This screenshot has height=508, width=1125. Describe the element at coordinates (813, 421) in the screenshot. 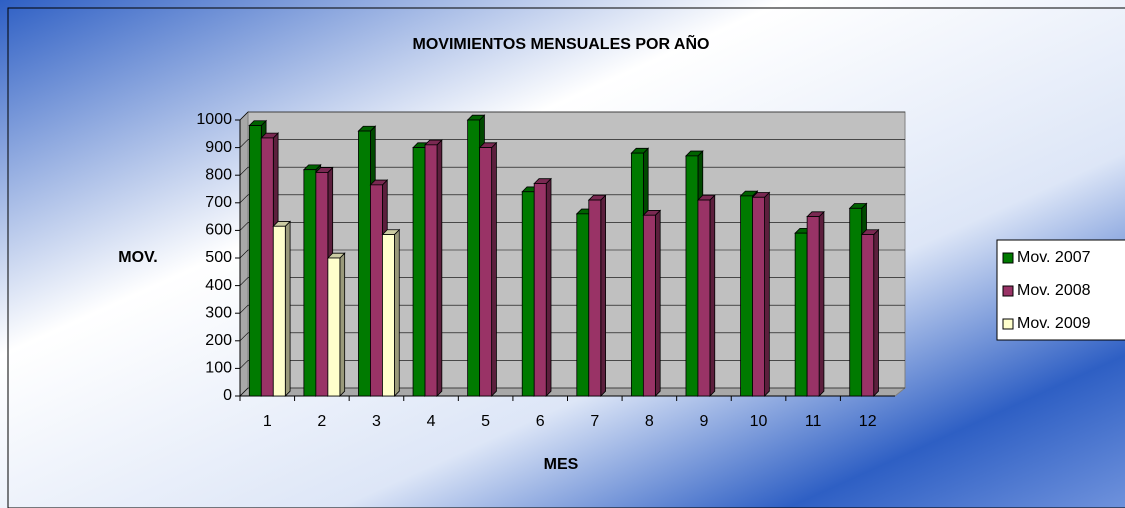

I see `x-tick-label: 11` at that location.